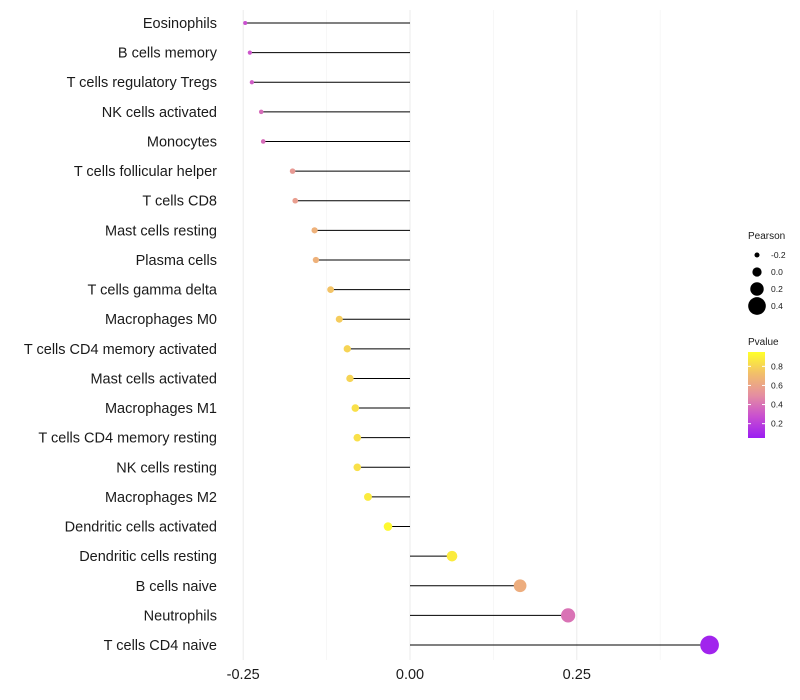 The width and height of the screenshot is (800, 700). I want to click on category-label: T cells CD4 memory resting, so click(127, 439).